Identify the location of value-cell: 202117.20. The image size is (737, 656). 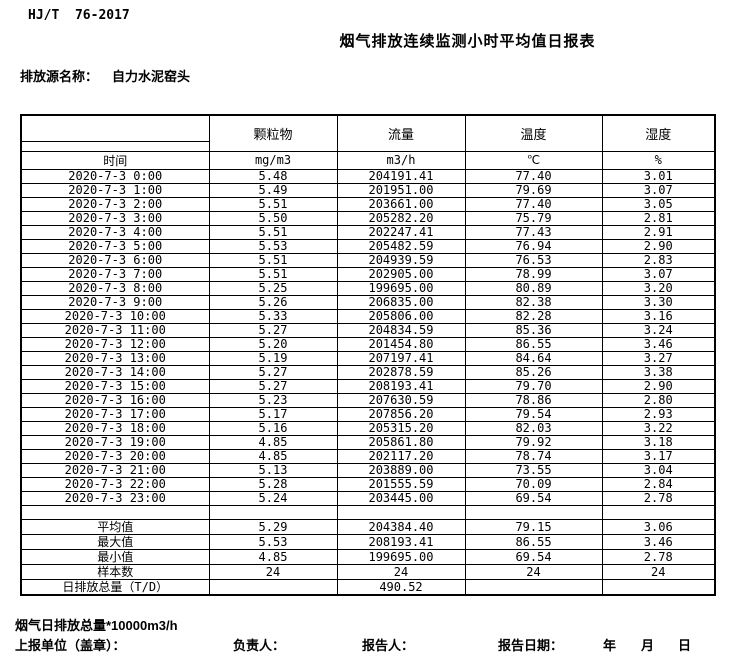
(401, 456).